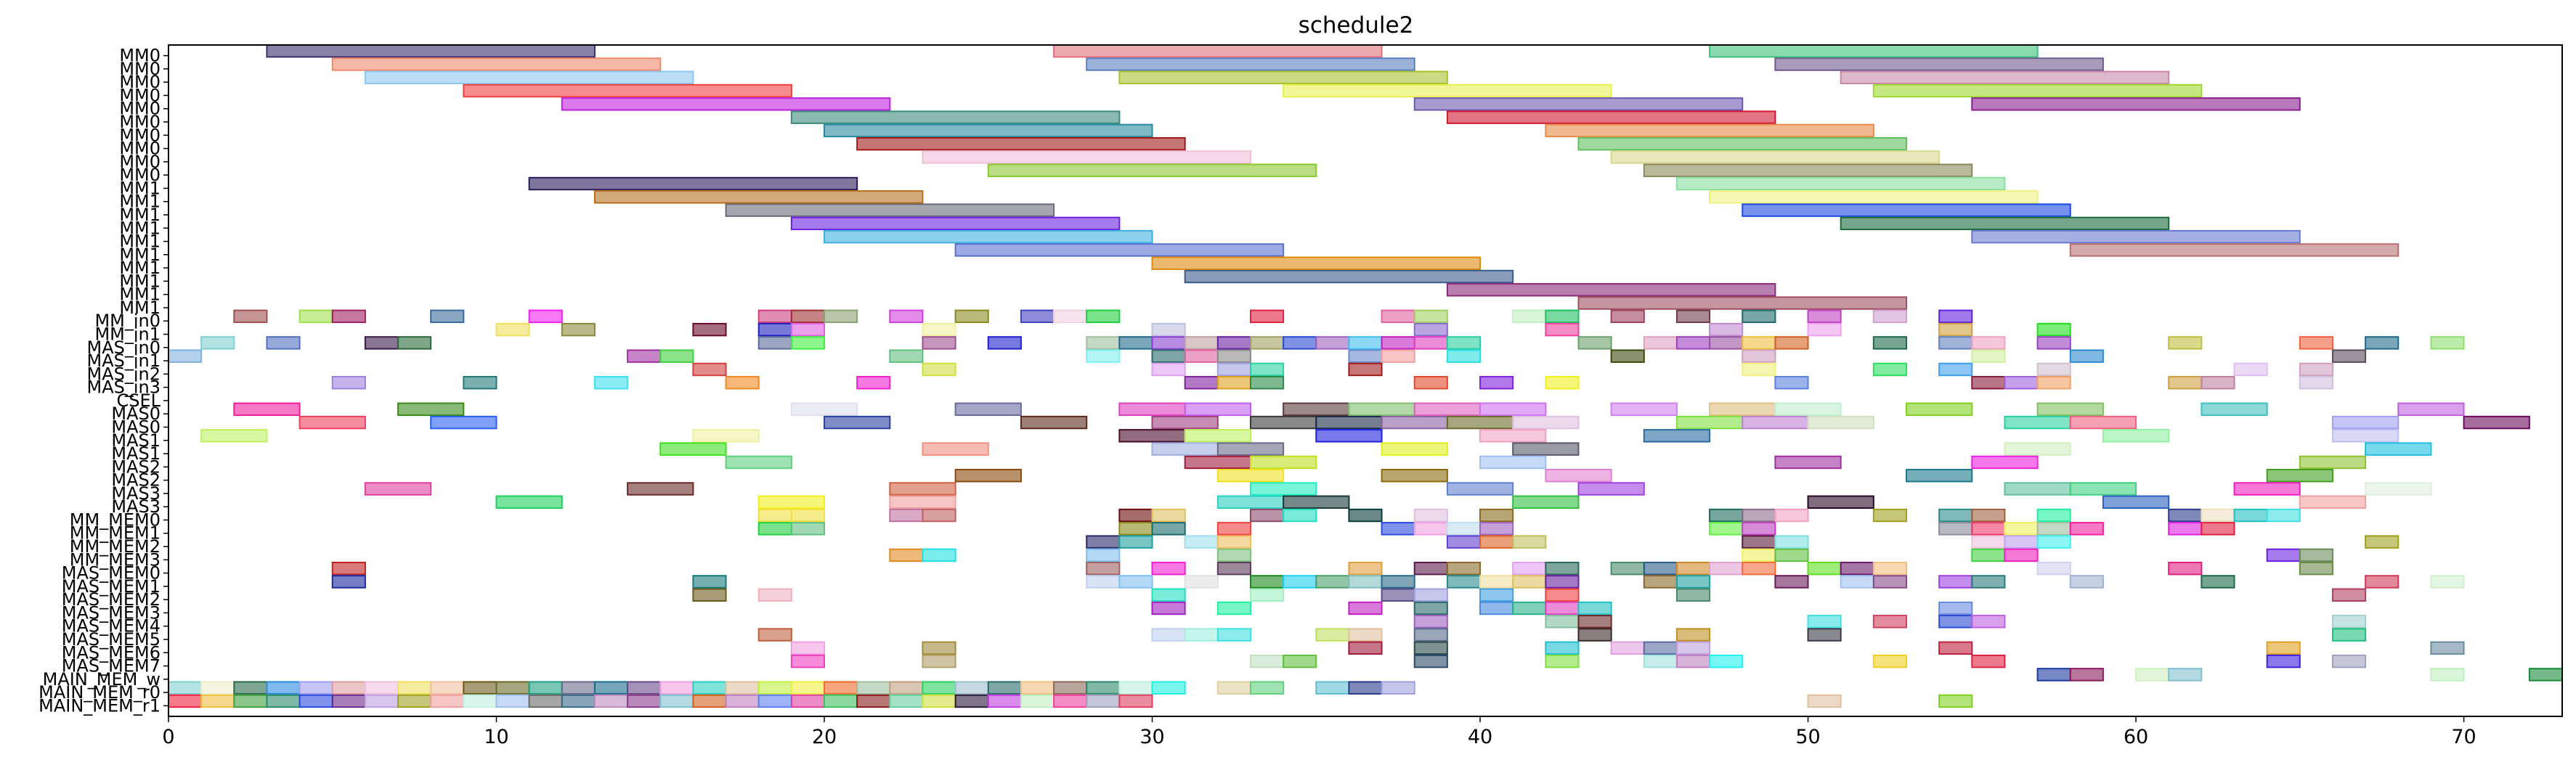 This screenshot has height=765, width=2576. Describe the element at coordinates (128, 334) in the screenshot. I see `y-tick-label: MM_in1` at that location.